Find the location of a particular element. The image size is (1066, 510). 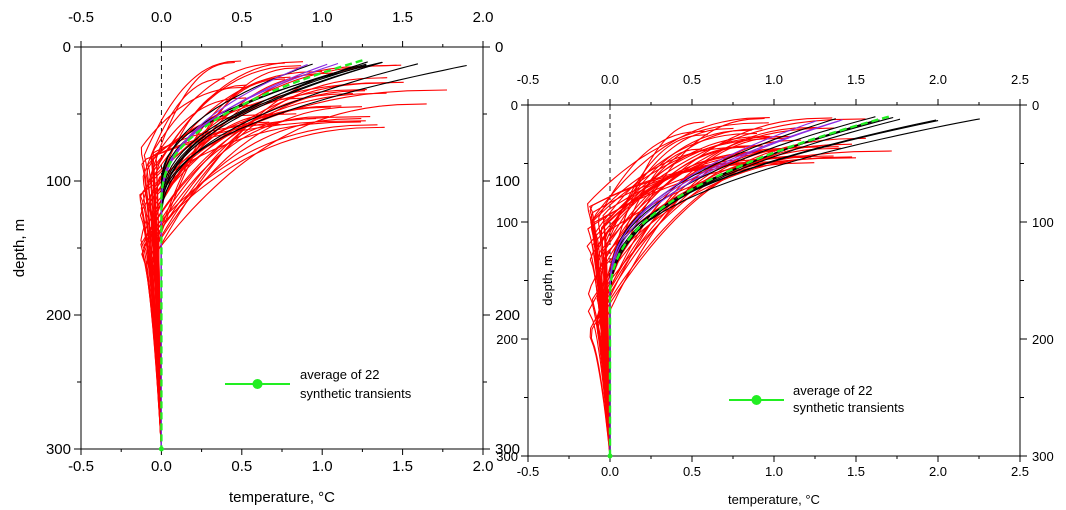

series-average is located at coordinates (260, 255).